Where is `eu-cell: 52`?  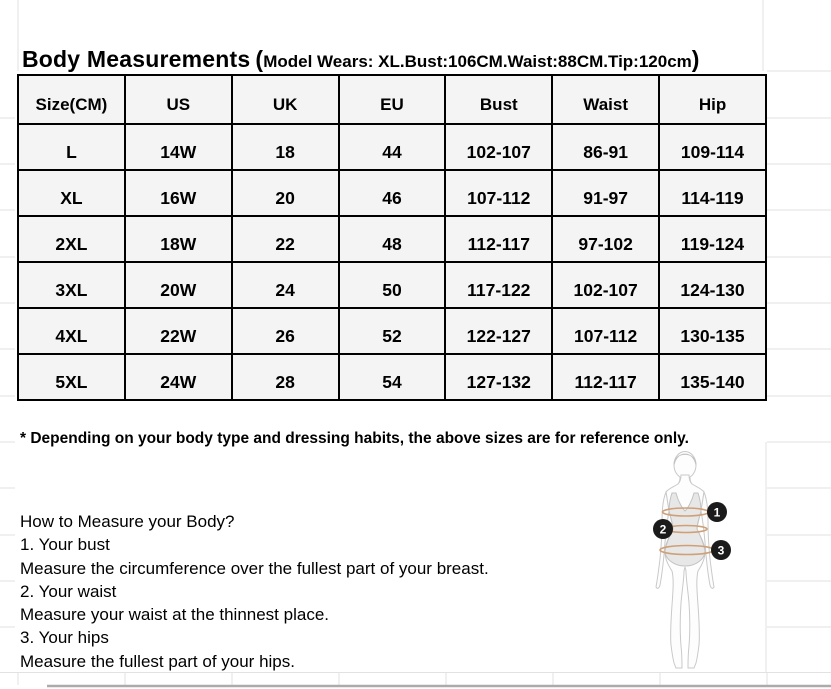 eu-cell: 52 is located at coordinates (392, 331).